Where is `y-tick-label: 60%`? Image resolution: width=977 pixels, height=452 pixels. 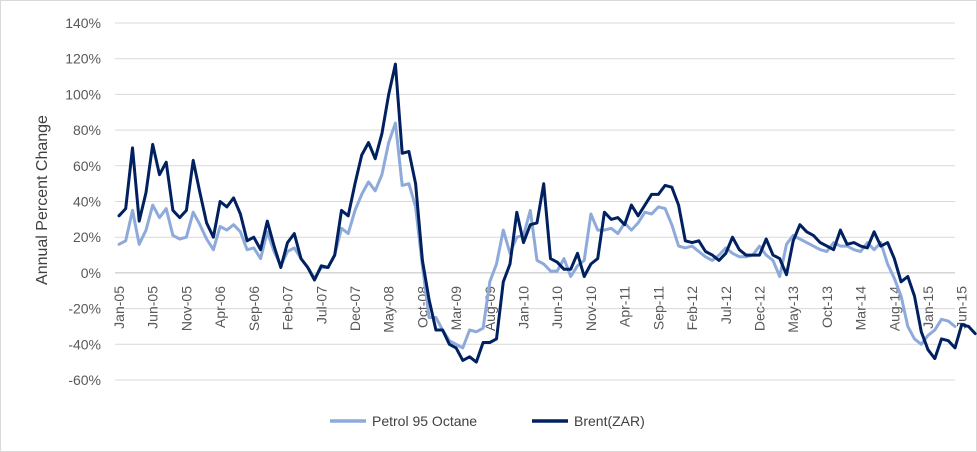
y-tick-label: 60% is located at coordinates (87, 166).